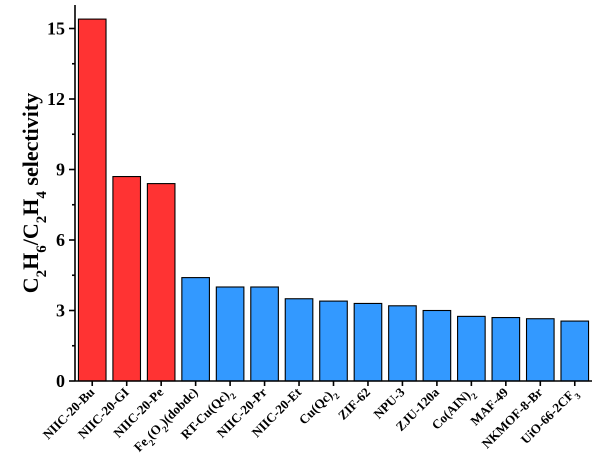 This screenshot has width=600, height=474. I want to click on y-axis-ticks: 0 3 6 9 12 15, so click(61, 205).